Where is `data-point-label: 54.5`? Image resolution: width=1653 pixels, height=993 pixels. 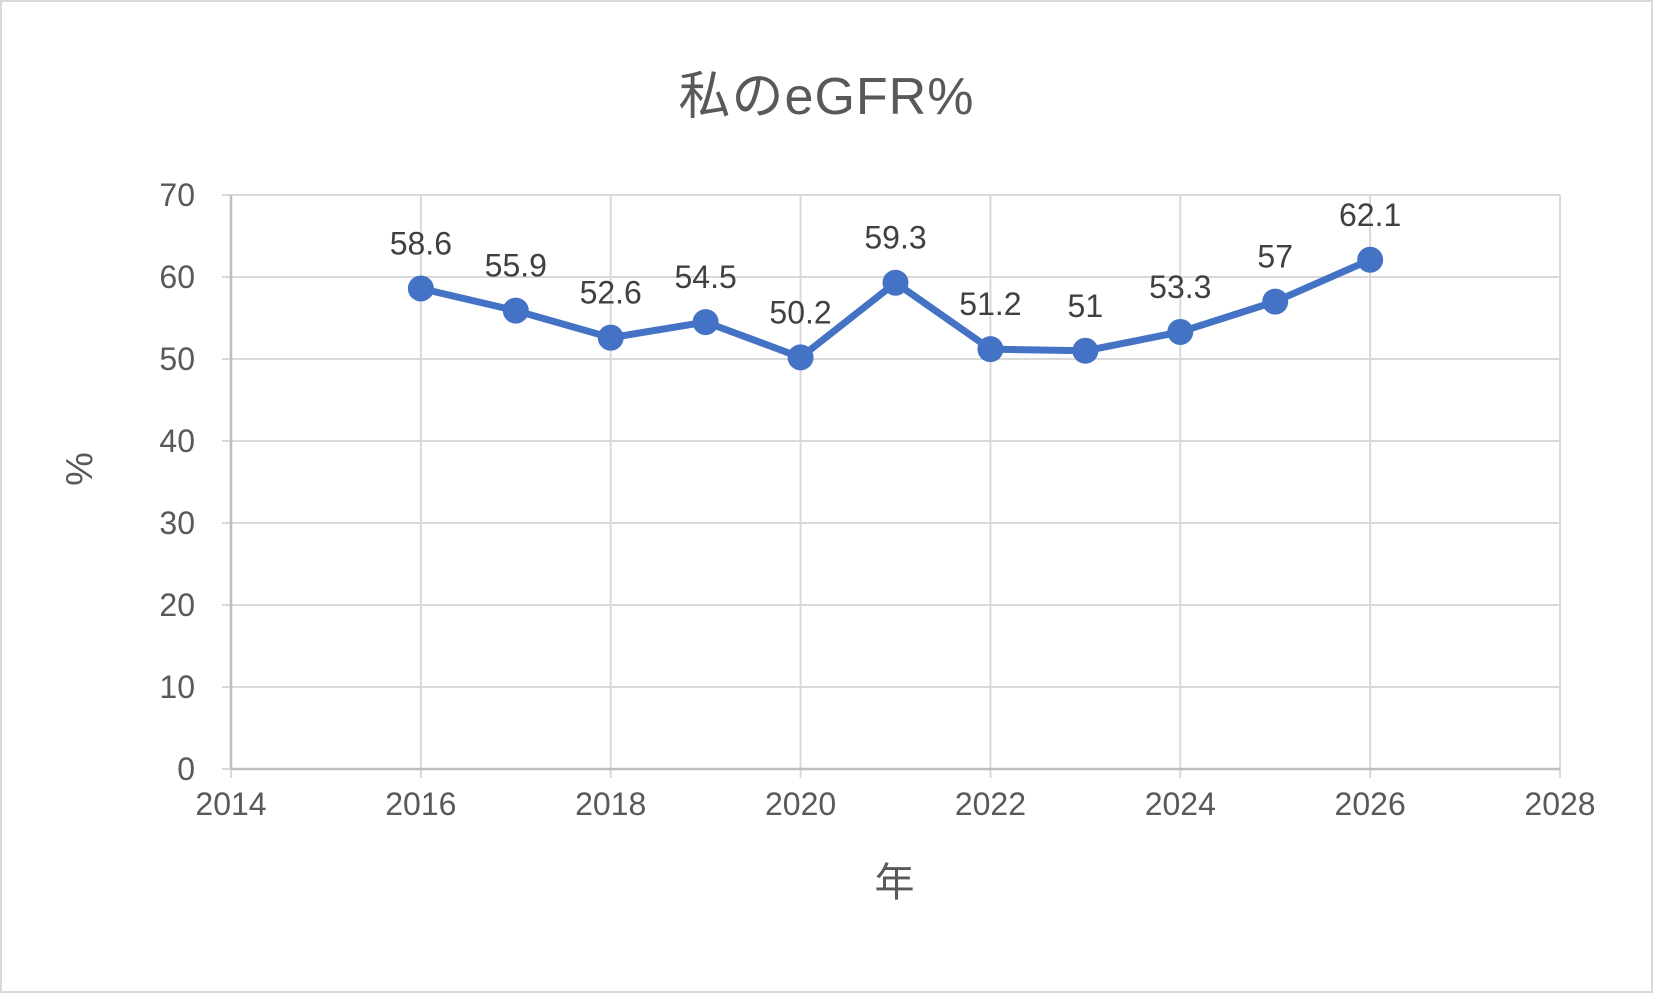
data-point-label: 54.5 is located at coordinates (706, 277).